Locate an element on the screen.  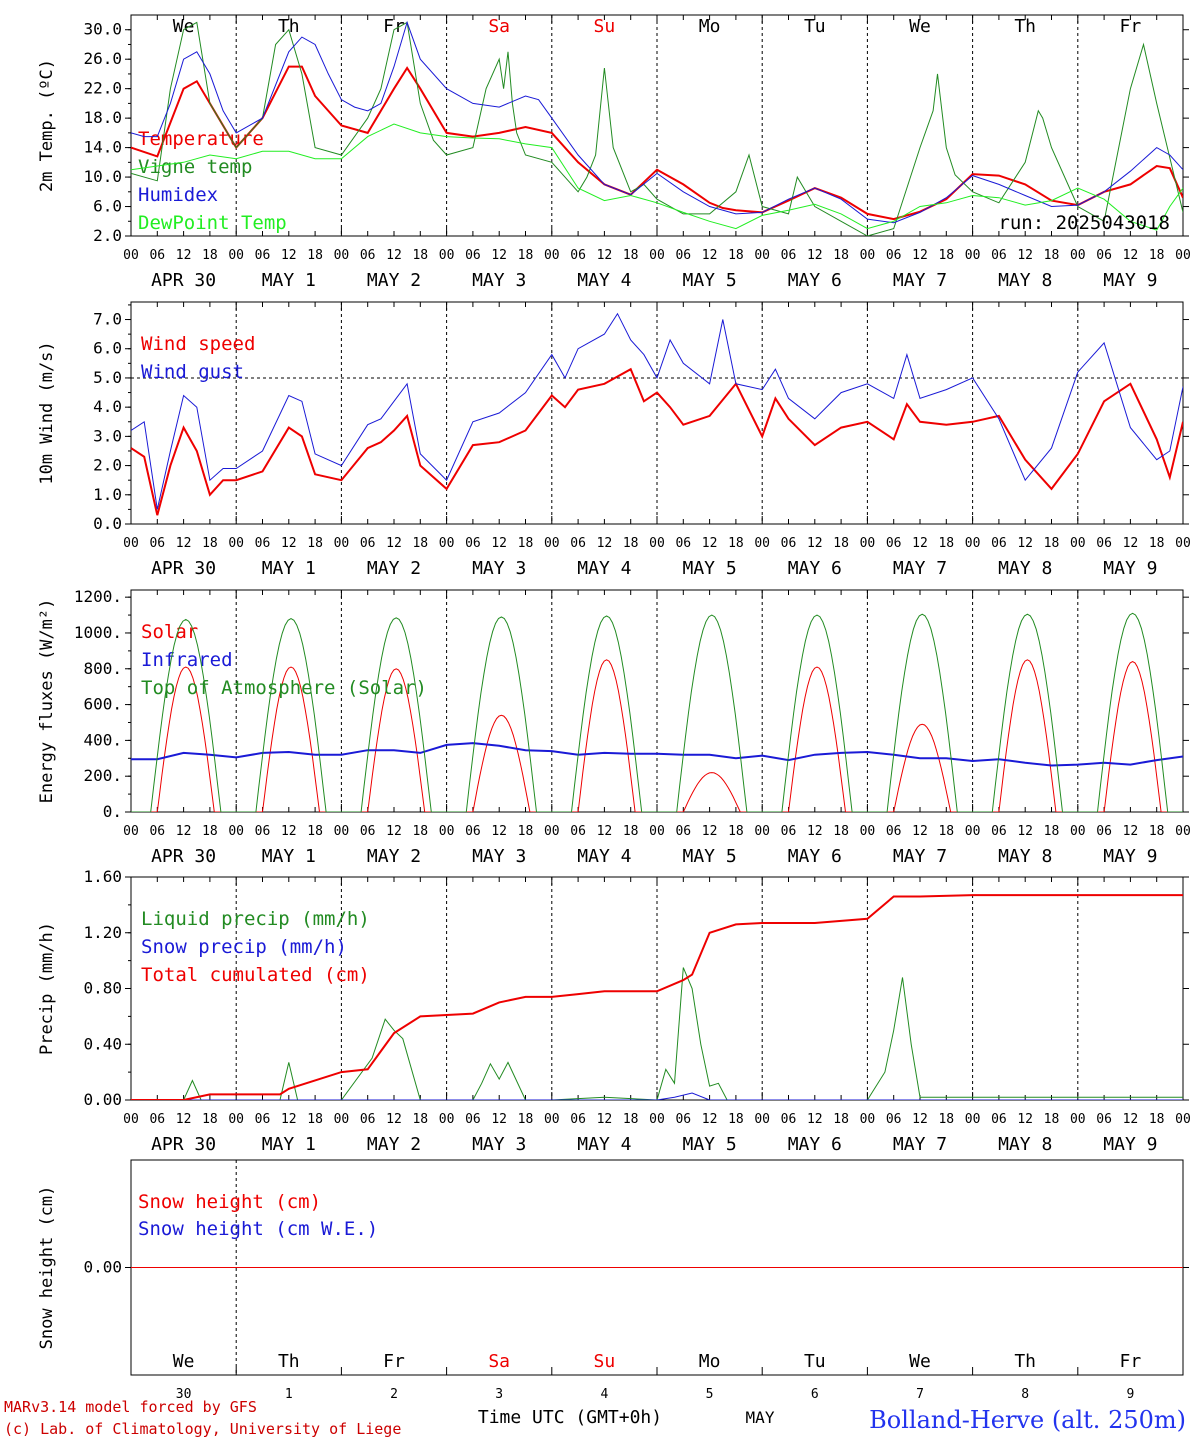
snow-day-number: 5 is located at coordinates (710, 1394).